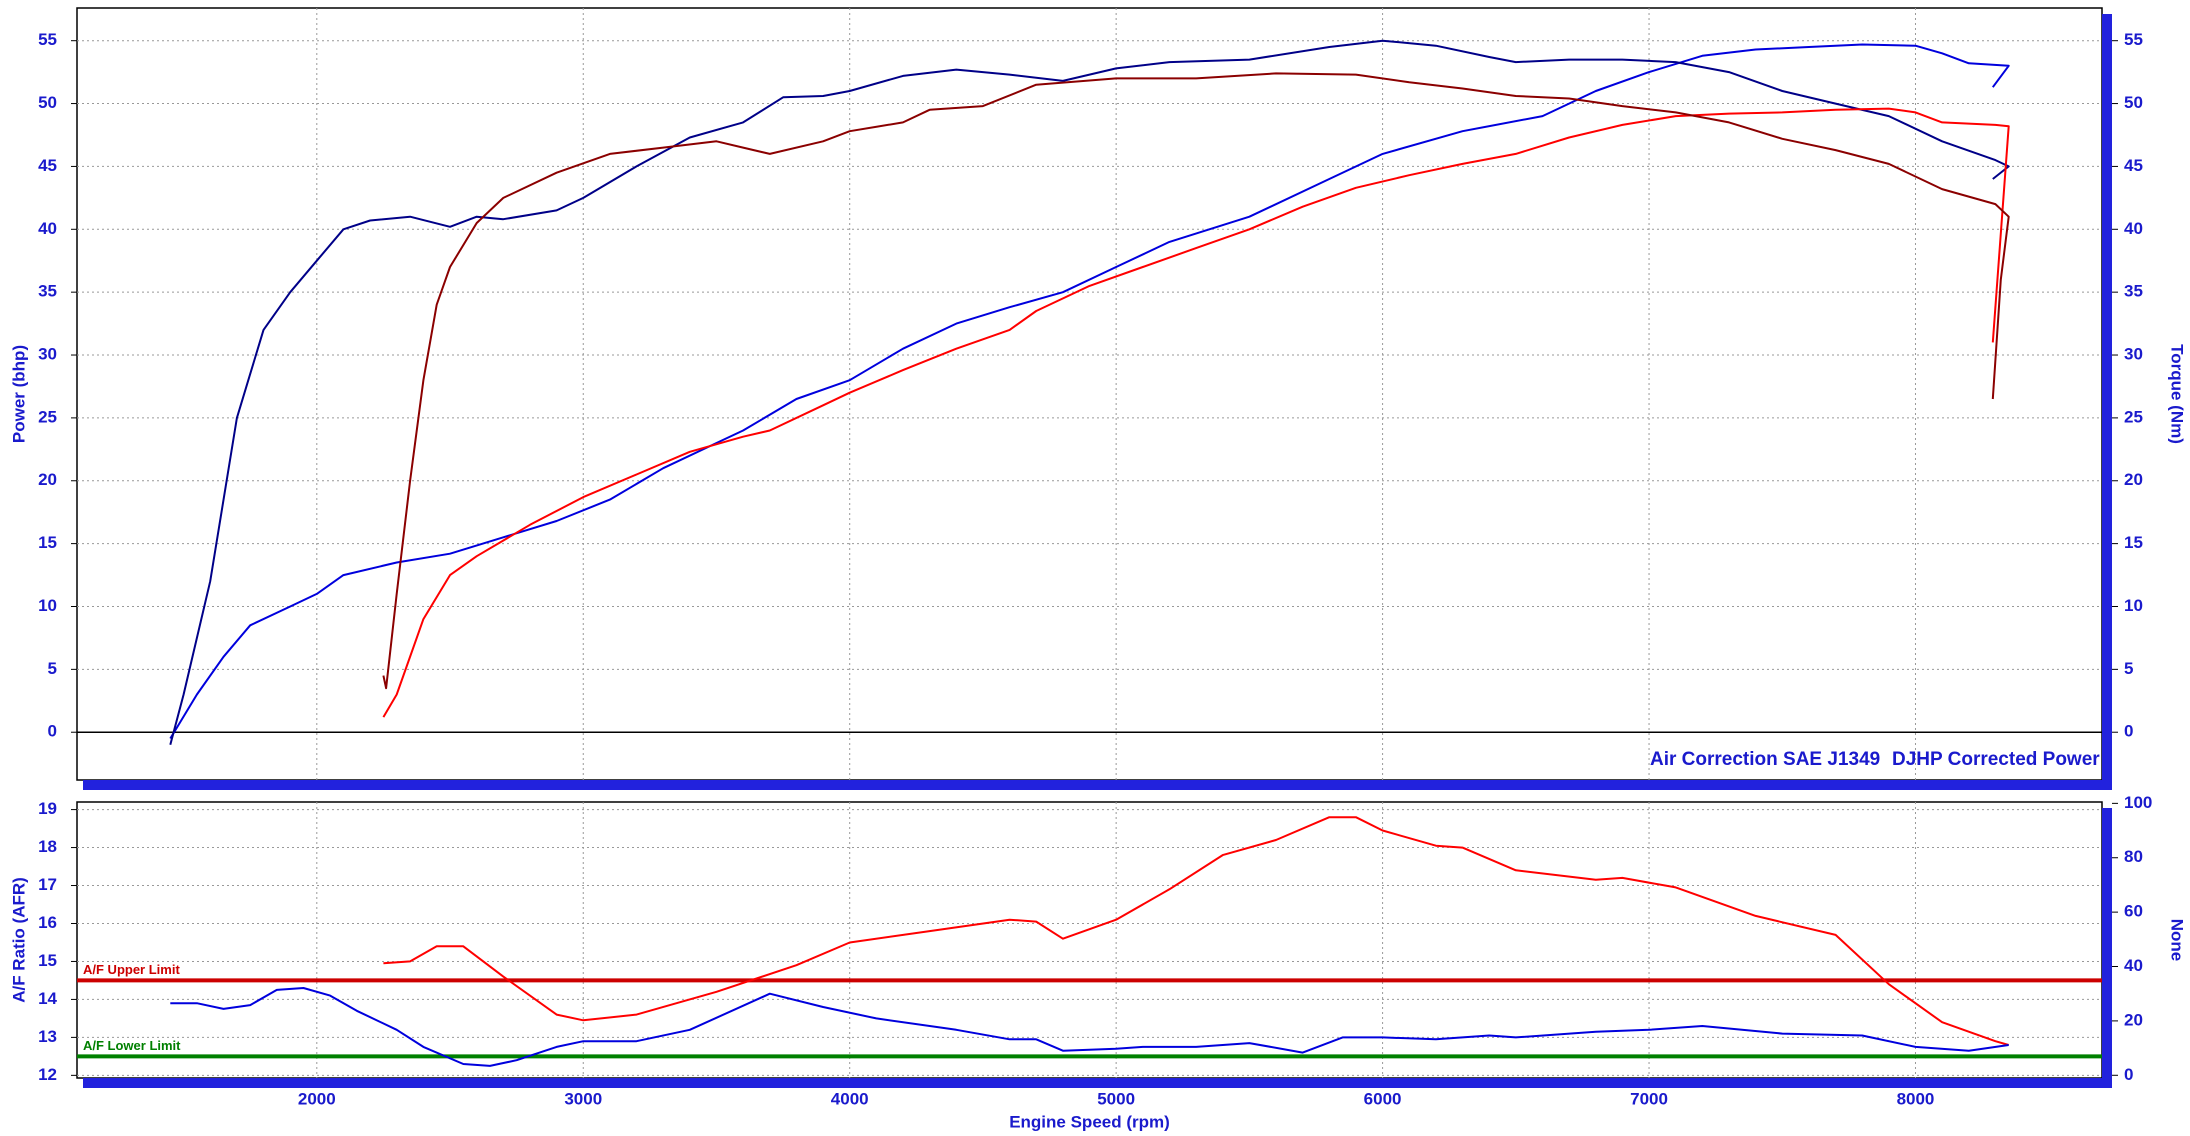 This screenshot has height=1136, width=2190. I want to click on y2-tick-label: 60, so click(2133, 911).